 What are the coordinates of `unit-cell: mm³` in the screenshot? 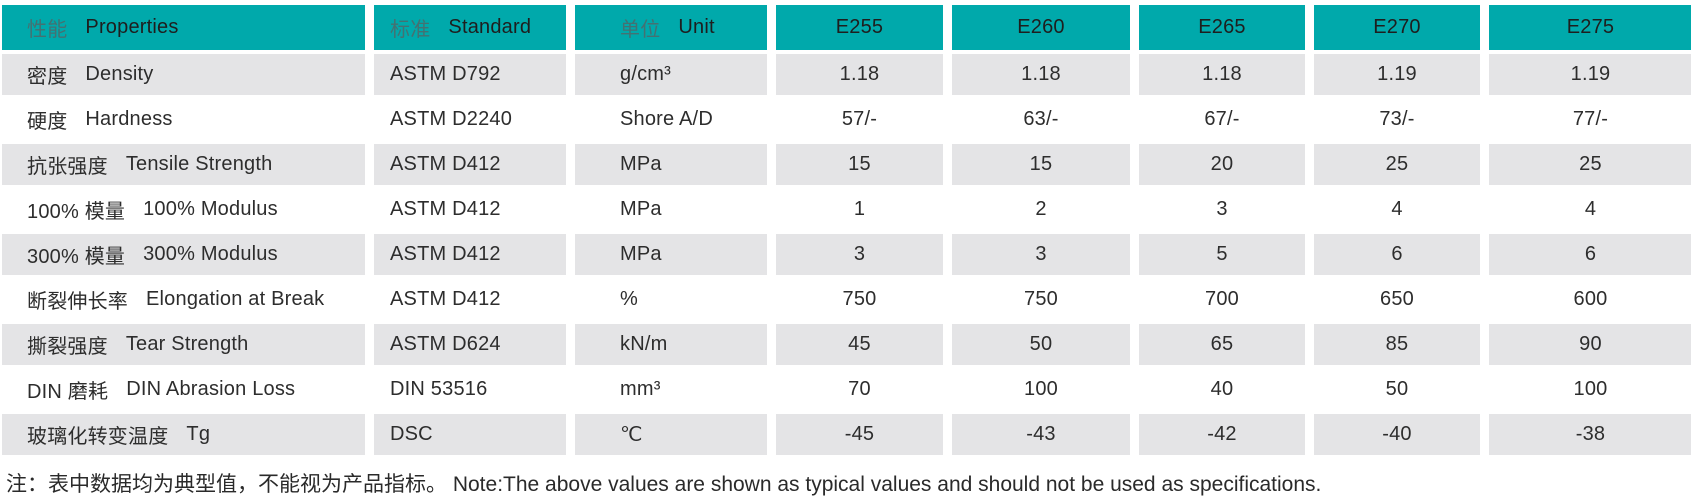 It's located at (671, 389).